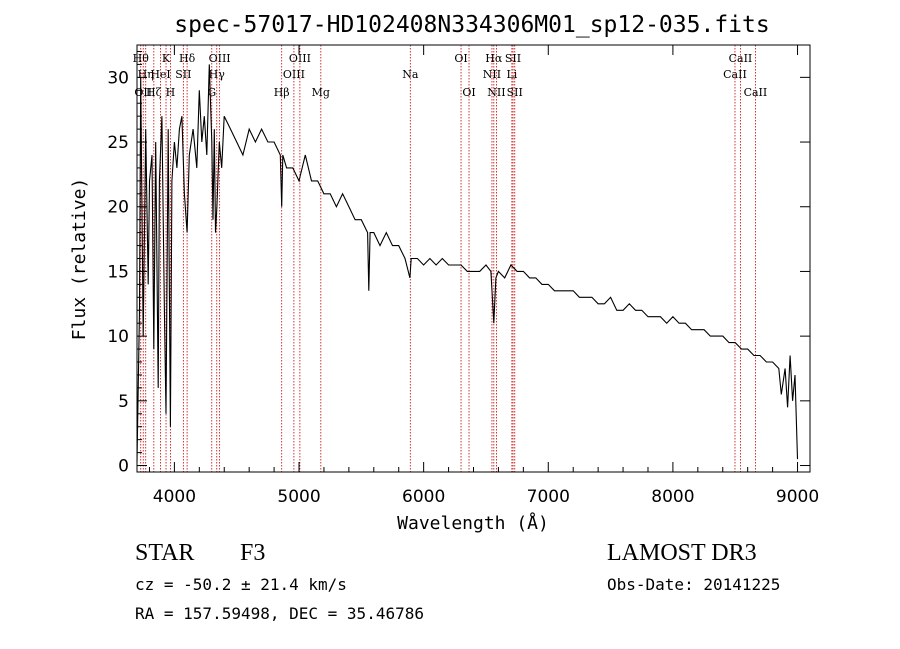 This screenshot has height=649, width=900. What do you see at coordinates (141, 58) in the screenshot?
I see `line-marker-label: Hθ` at bounding box center [141, 58].